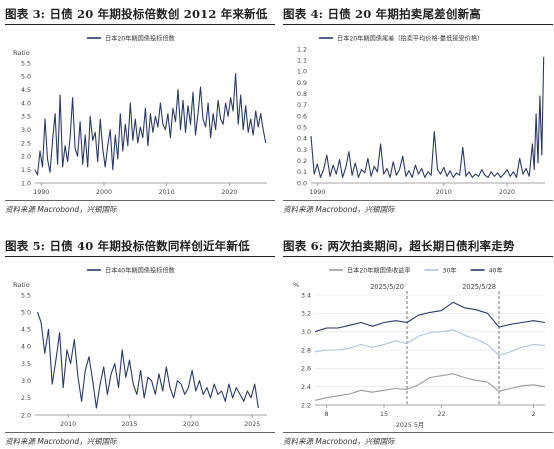 This screenshot has width=554, height=449. Describe the element at coordinates (140, 14) in the screenshot. I see `chart-title: 图表 3: 日债 20 年期投标倍数创 2012 年来新低` at that location.